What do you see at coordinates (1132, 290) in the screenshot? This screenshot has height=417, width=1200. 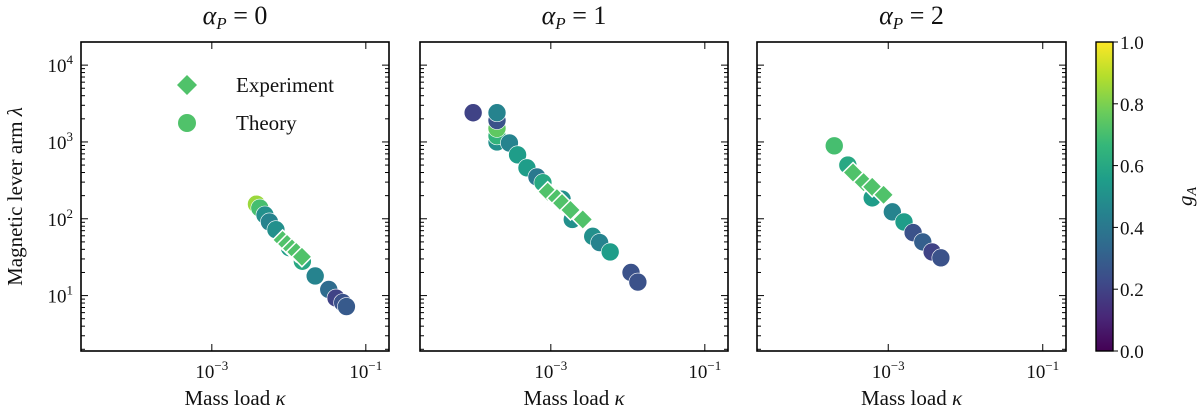 I see `colorbar-tick-label: 0.2` at bounding box center [1132, 290].